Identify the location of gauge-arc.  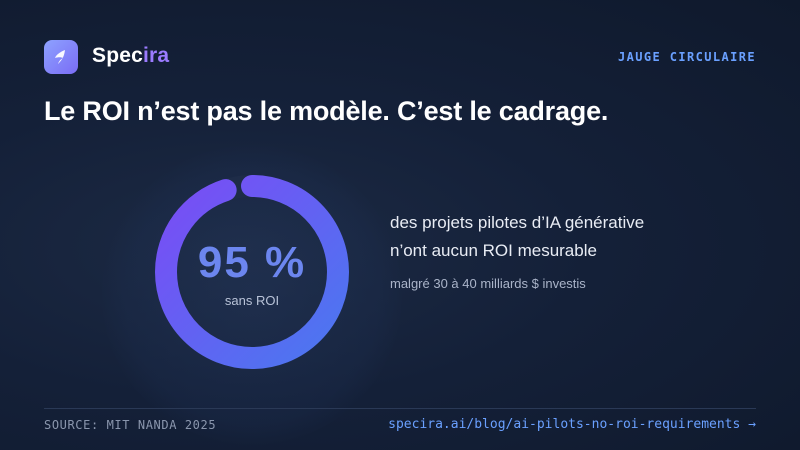
(252, 272).